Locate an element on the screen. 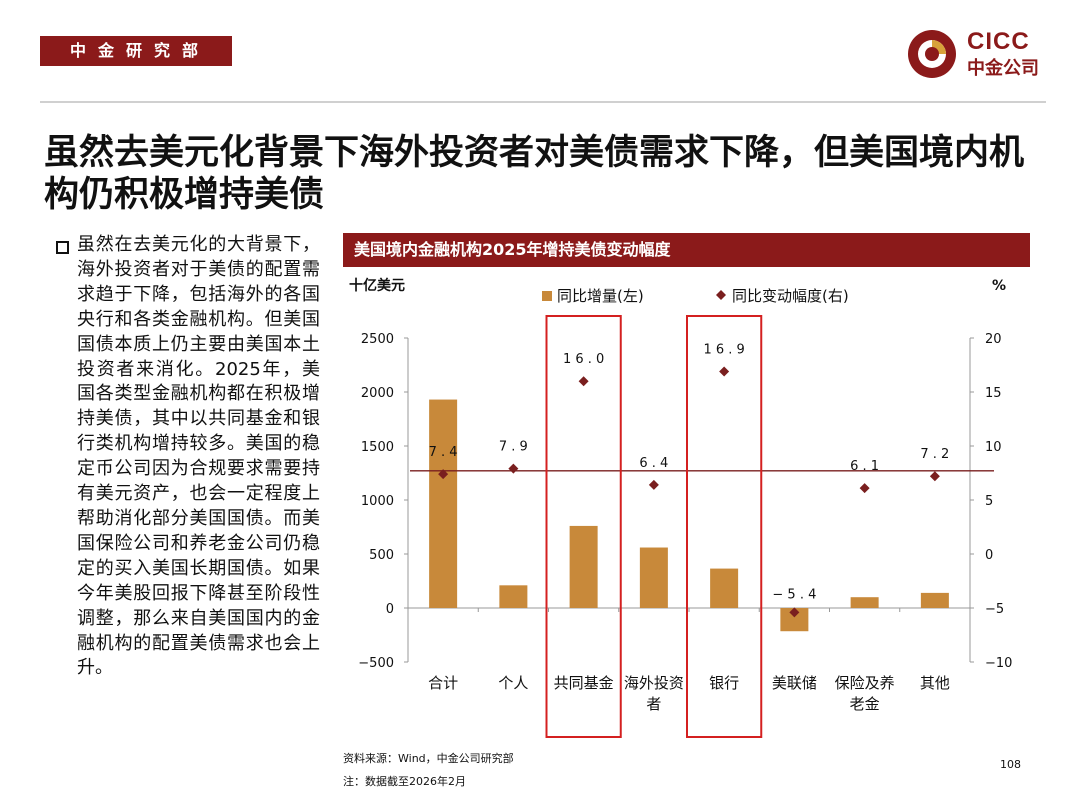 The image size is (1080, 809). x-category-label: 个人 is located at coordinates (513, 683).